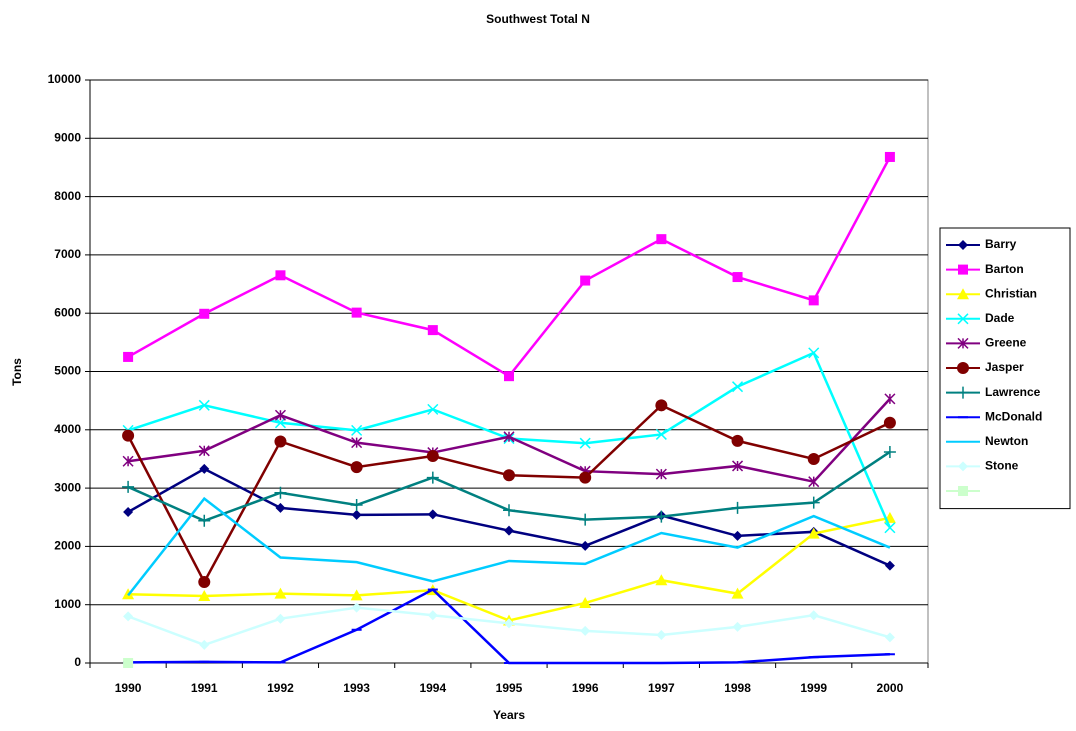  I want to click on y-axis-label: Tons, so click(17, 372).